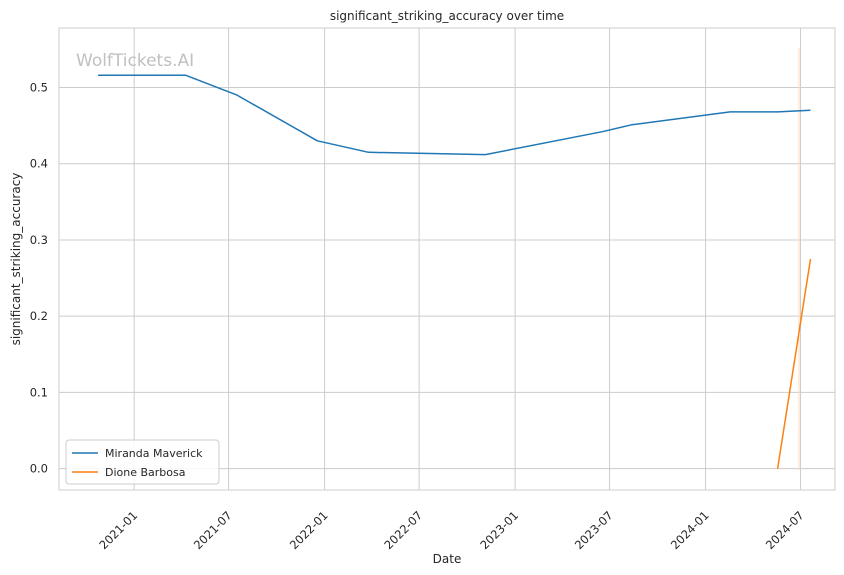  I want to click on x-tick-label: 2023-01, so click(499, 530).